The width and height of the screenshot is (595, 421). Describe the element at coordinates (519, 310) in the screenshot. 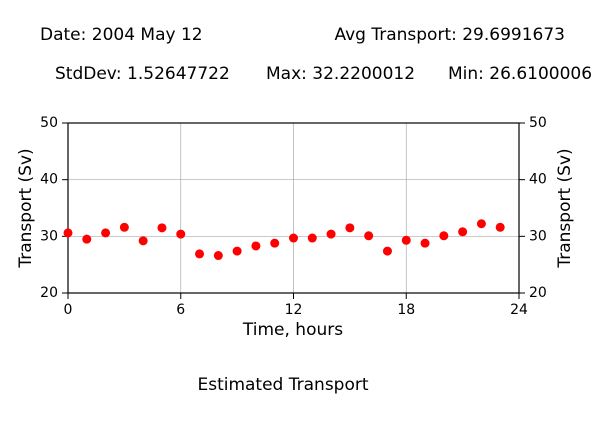

I see `x-tick-label: 24` at that location.